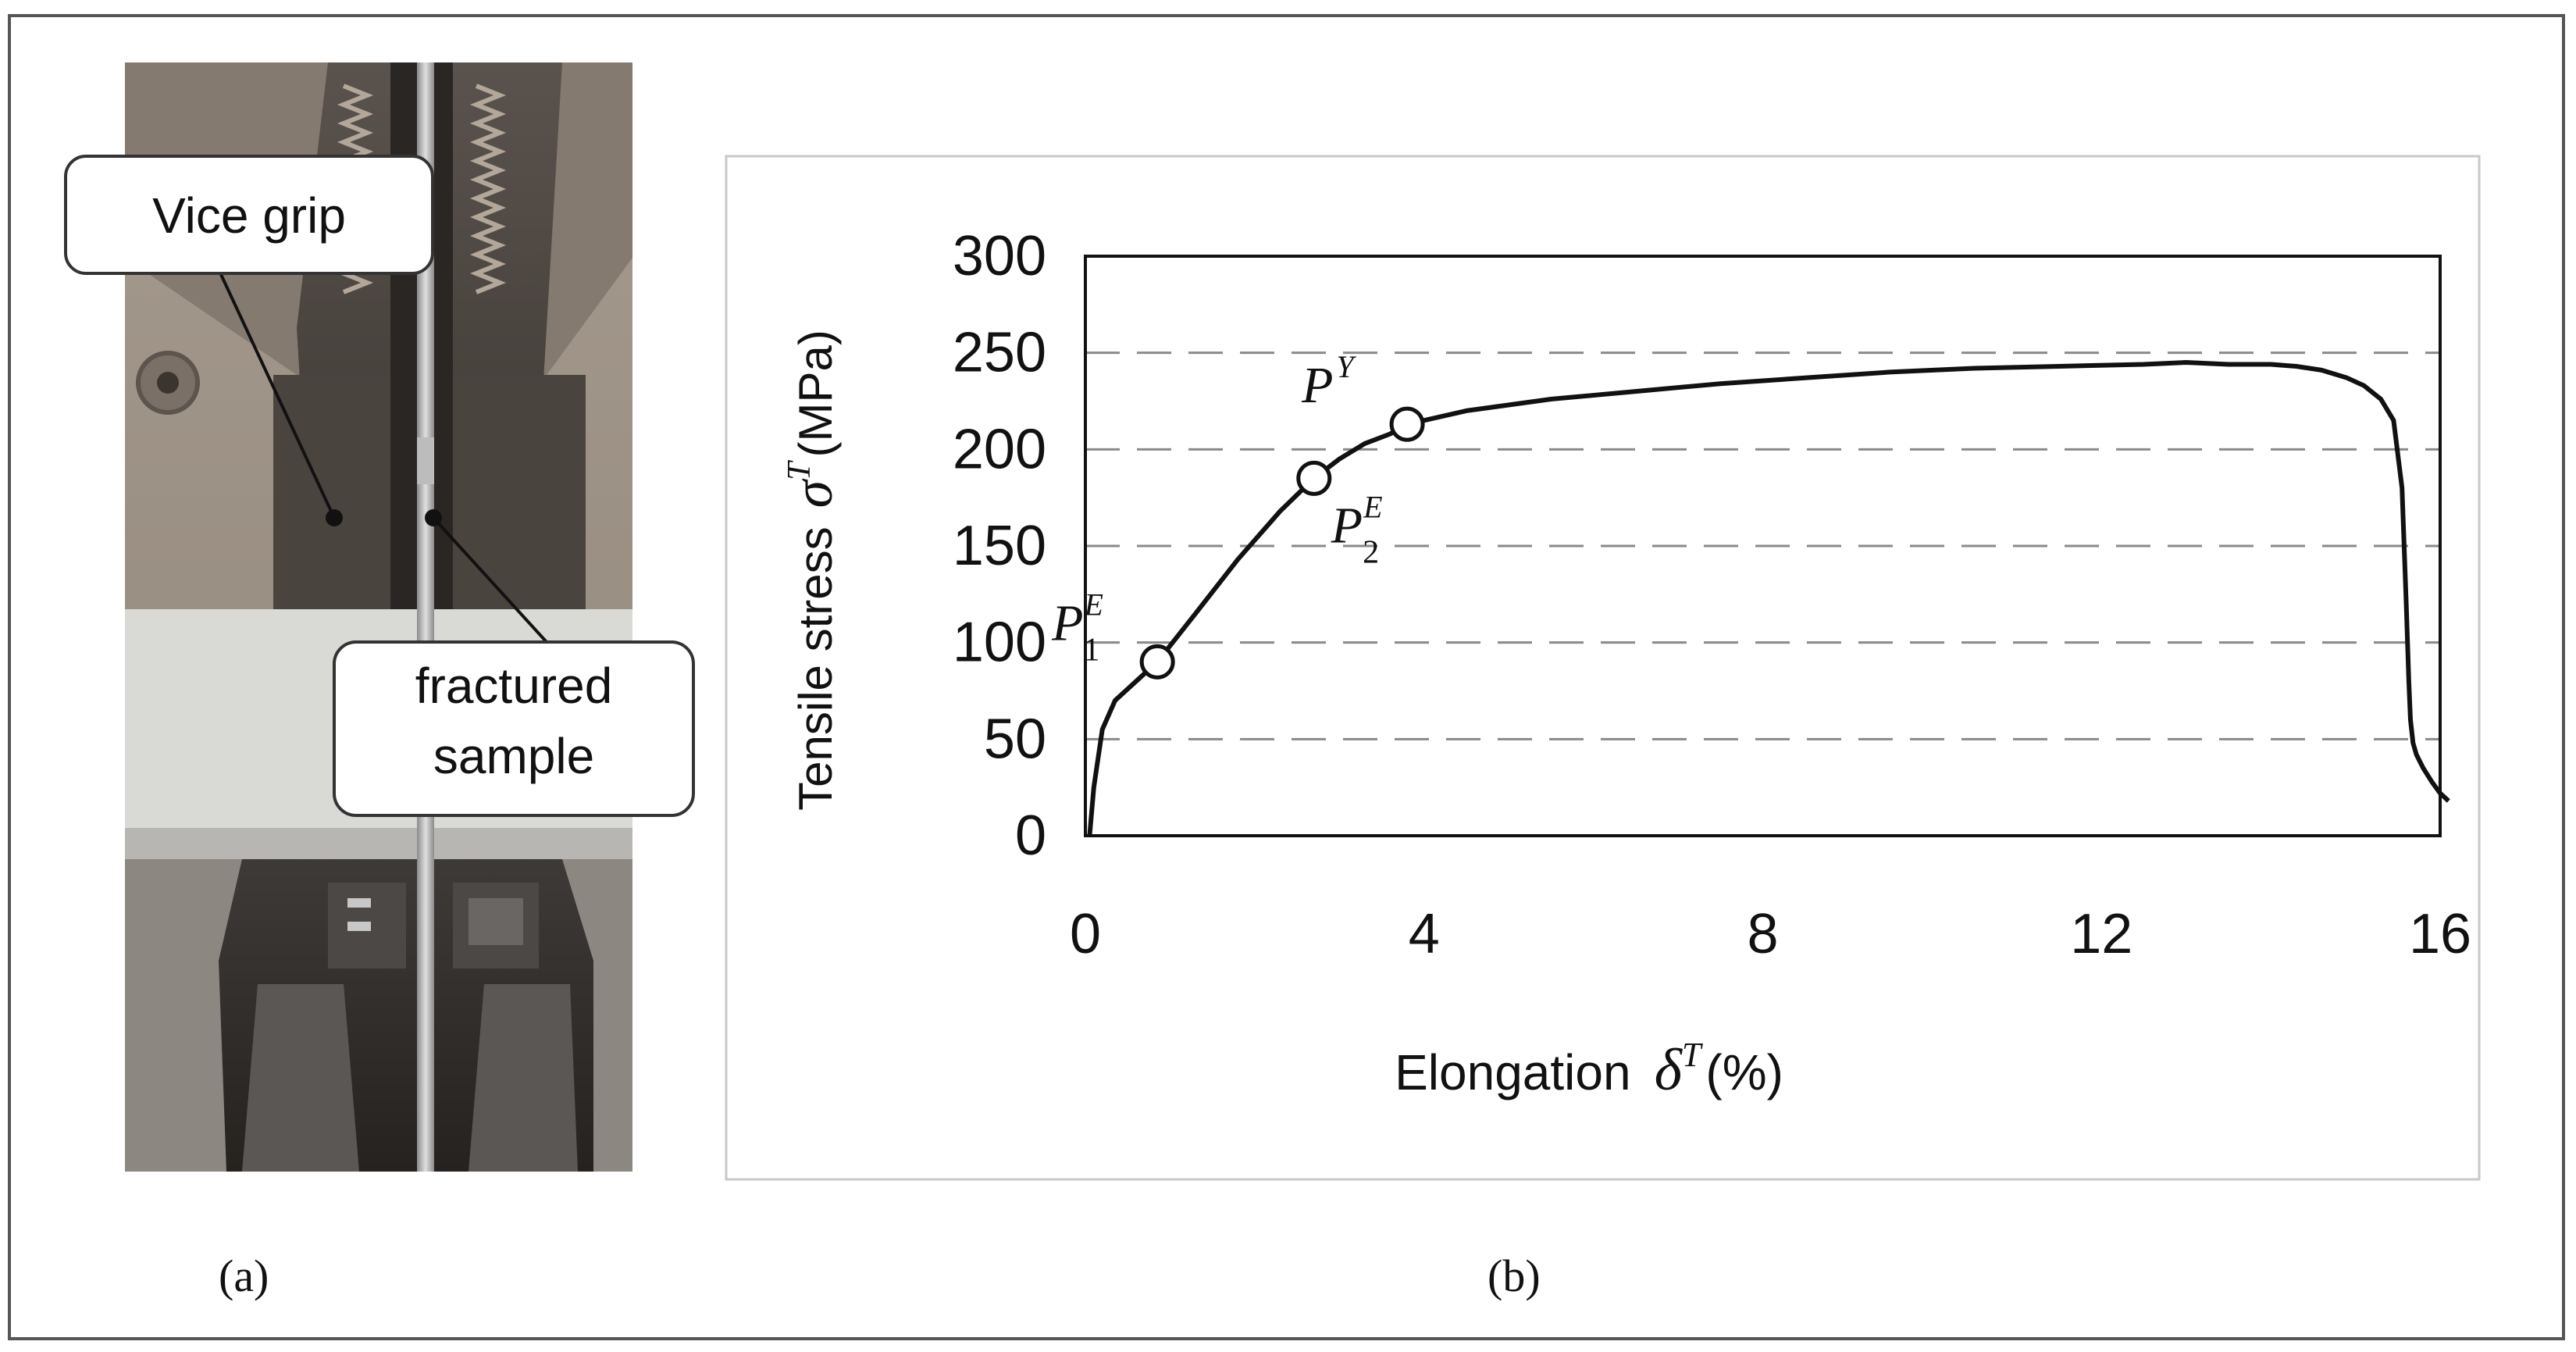 The height and width of the screenshot is (1352, 2576). Describe the element at coordinates (244, 1275) in the screenshot. I see `panel-a-caption: (a)` at that location.